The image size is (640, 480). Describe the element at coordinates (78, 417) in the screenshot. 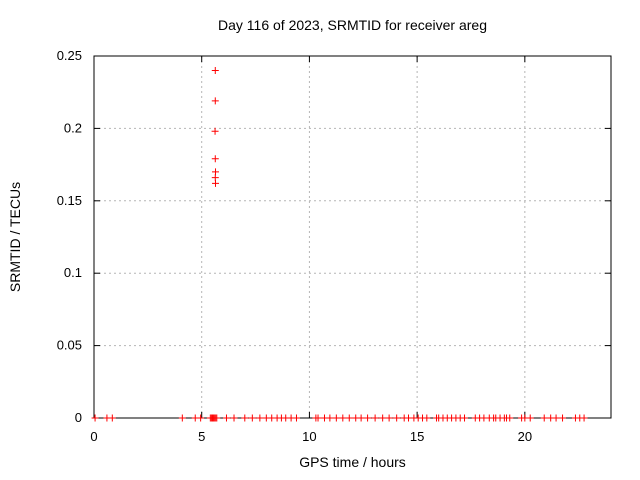

I see `y-tick-label: 0` at that location.